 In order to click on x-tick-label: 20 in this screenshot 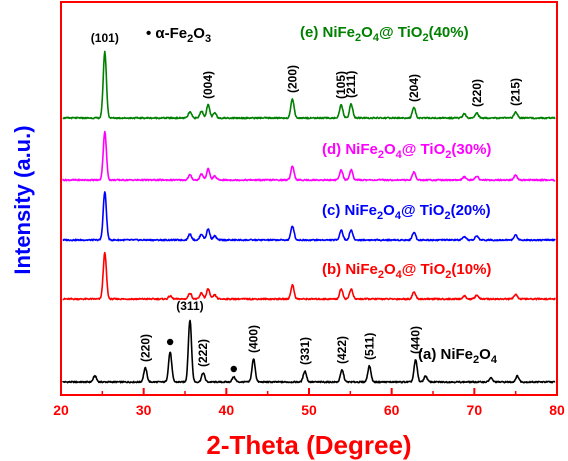, I will do `click(61, 410)`.